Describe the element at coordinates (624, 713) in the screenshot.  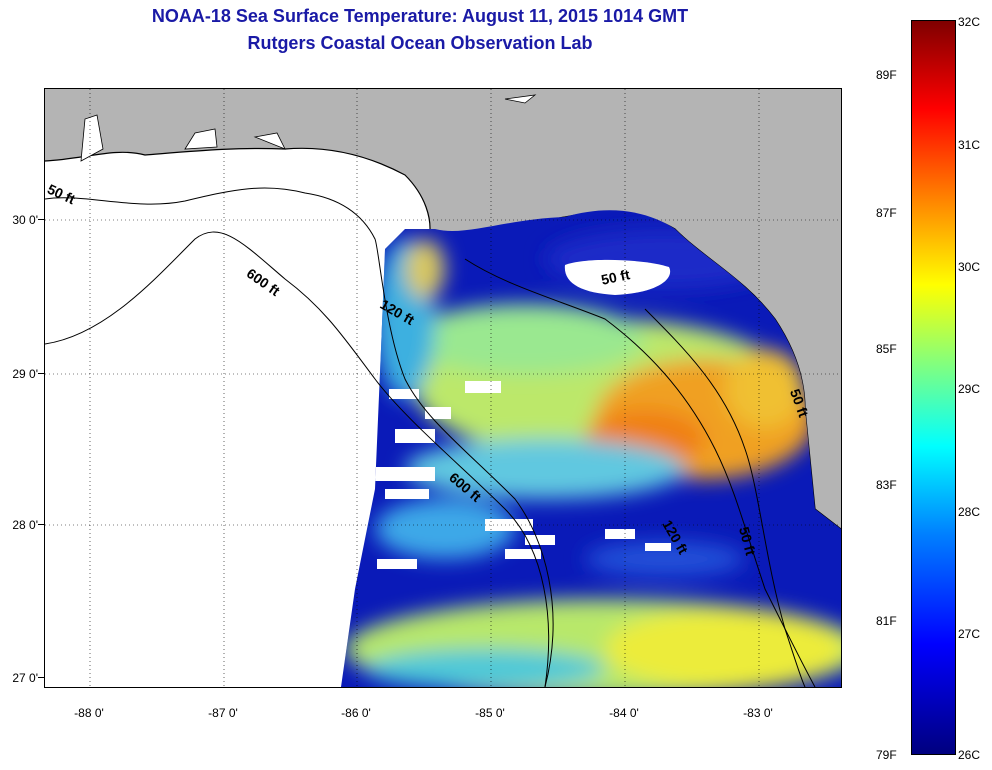
I see `lon-label-84: -84 0'` at that location.